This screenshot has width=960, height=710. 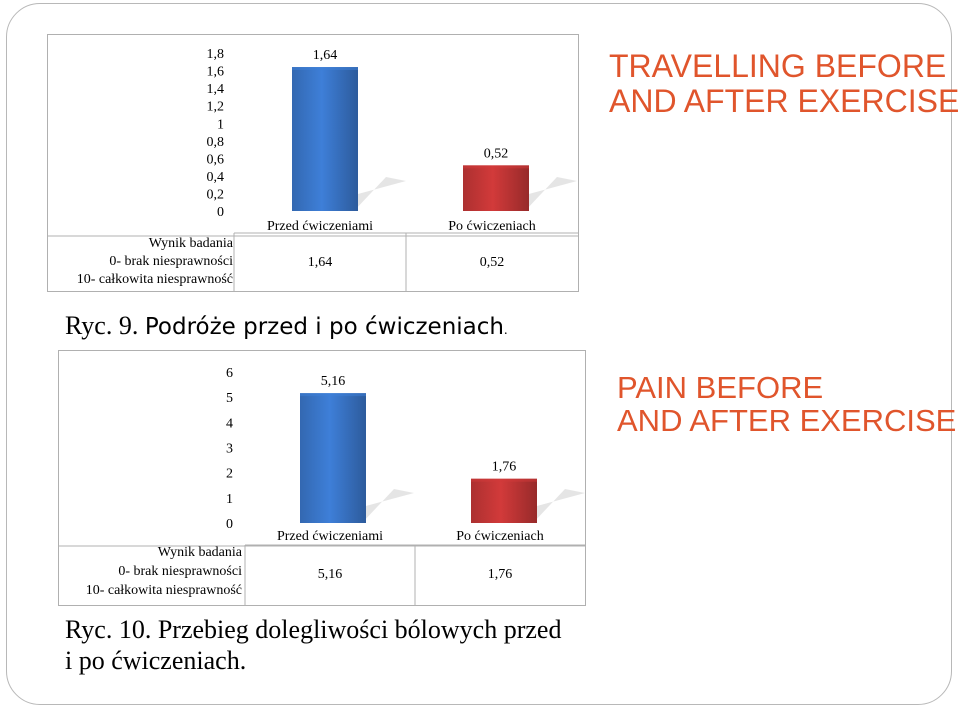 What do you see at coordinates (496, 153) in the screenshot?
I see `bar-value-label: 0,52` at bounding box center [496, 153].